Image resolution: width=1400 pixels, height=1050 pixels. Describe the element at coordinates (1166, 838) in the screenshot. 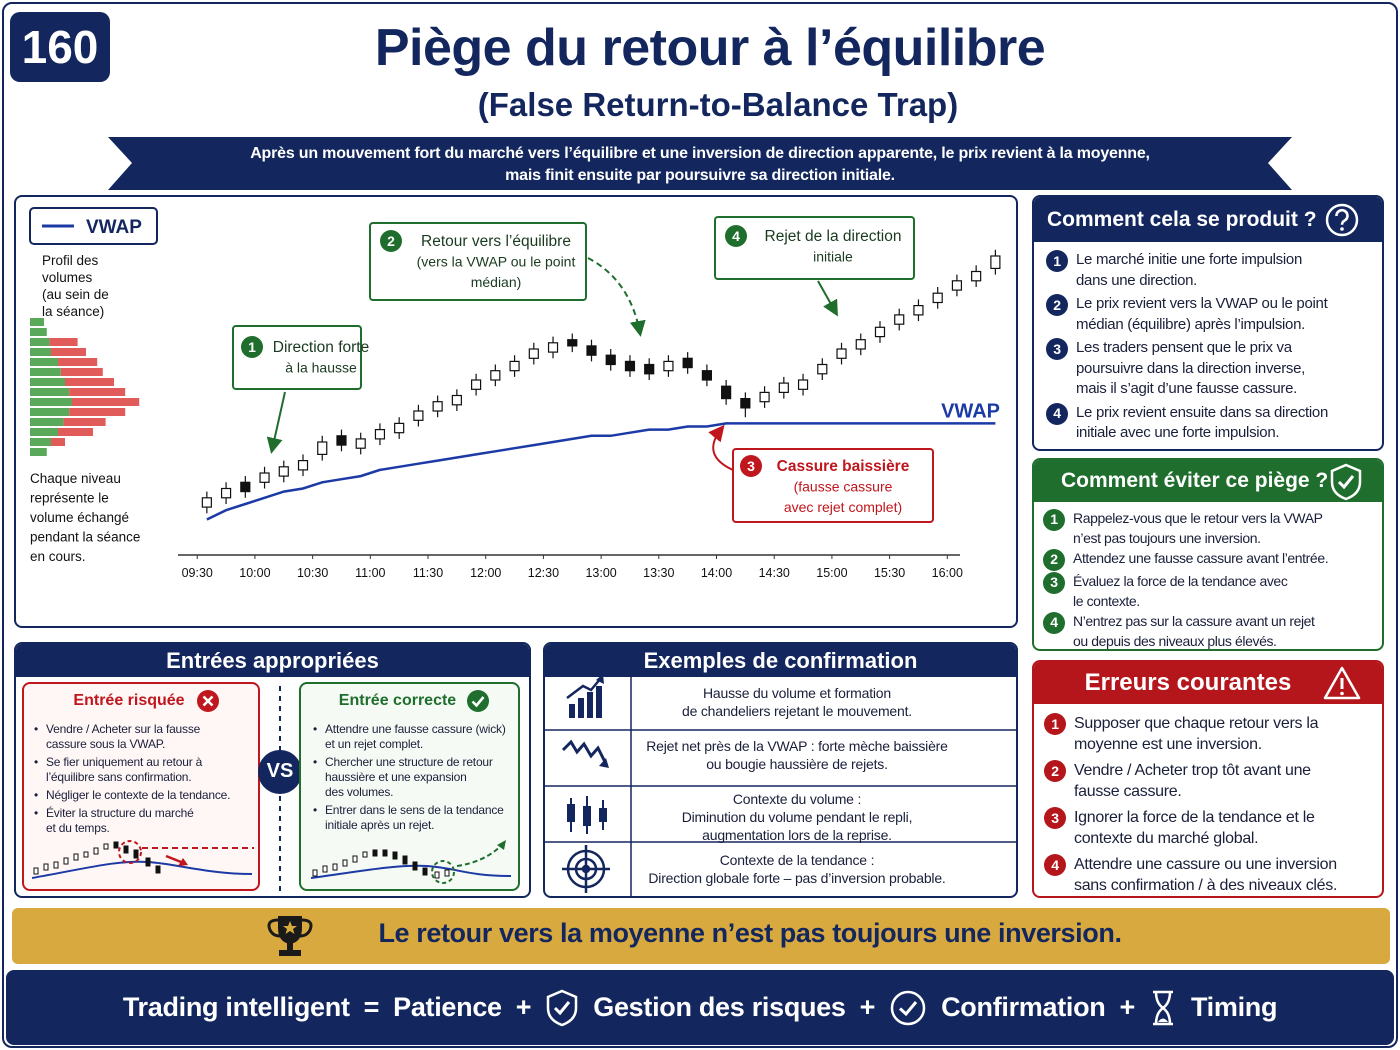

I see `text-line: contexte du marché global.` at that location.